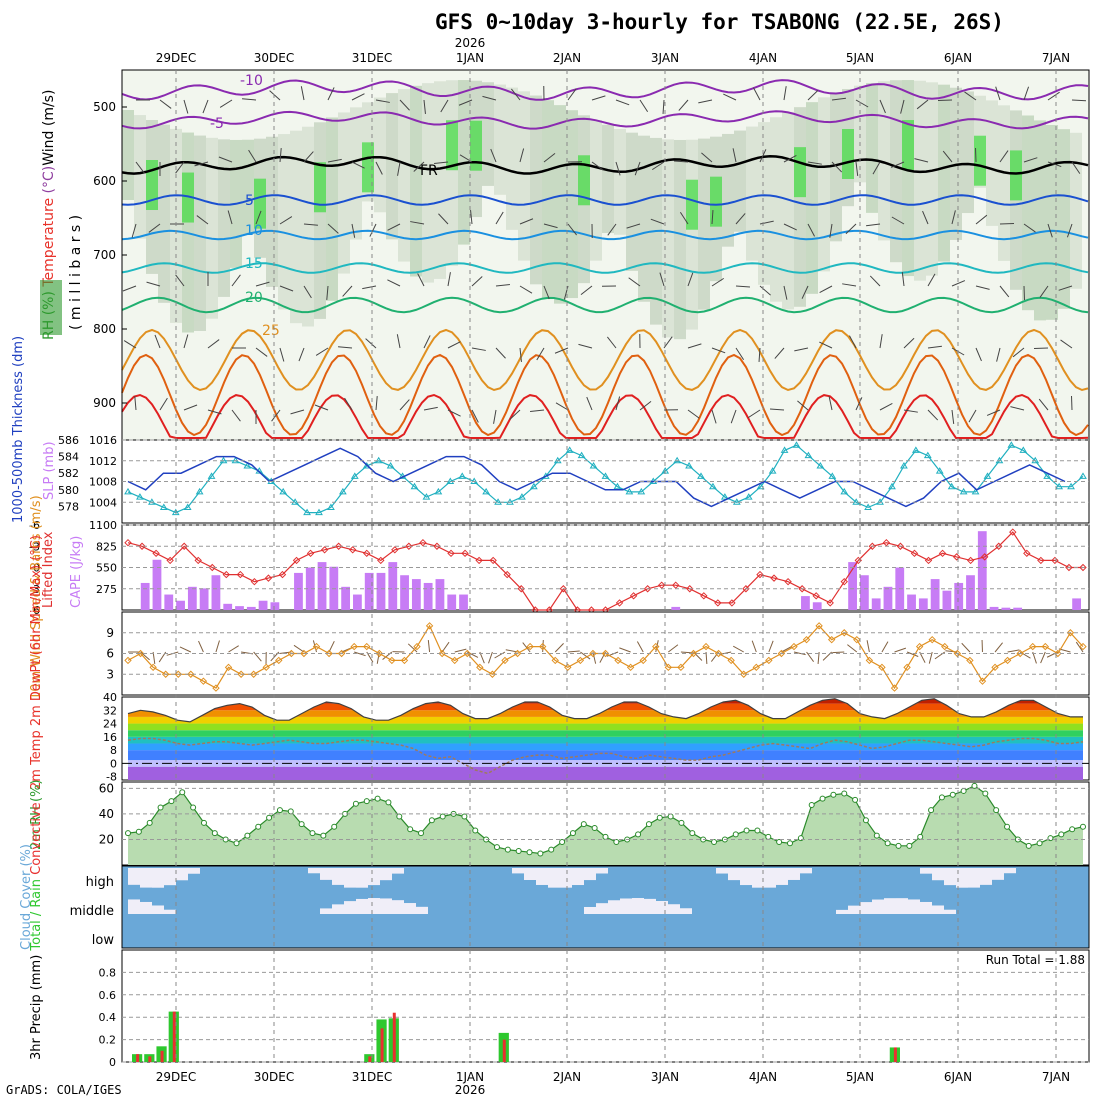 This screenshot has width=1100, height=1100. I want to click on contour-label: 25, so click(271, 331).